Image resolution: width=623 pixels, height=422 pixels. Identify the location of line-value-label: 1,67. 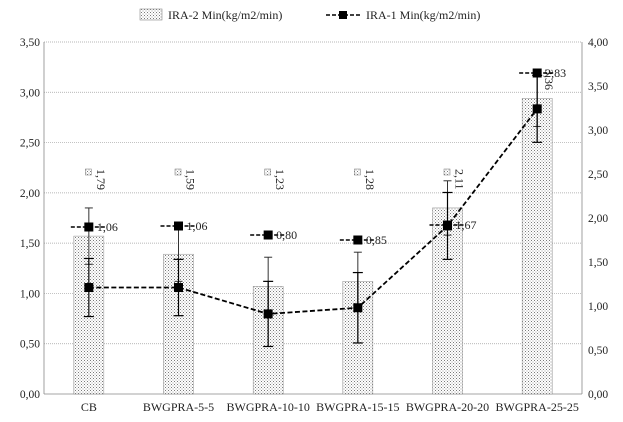
(466, 225).